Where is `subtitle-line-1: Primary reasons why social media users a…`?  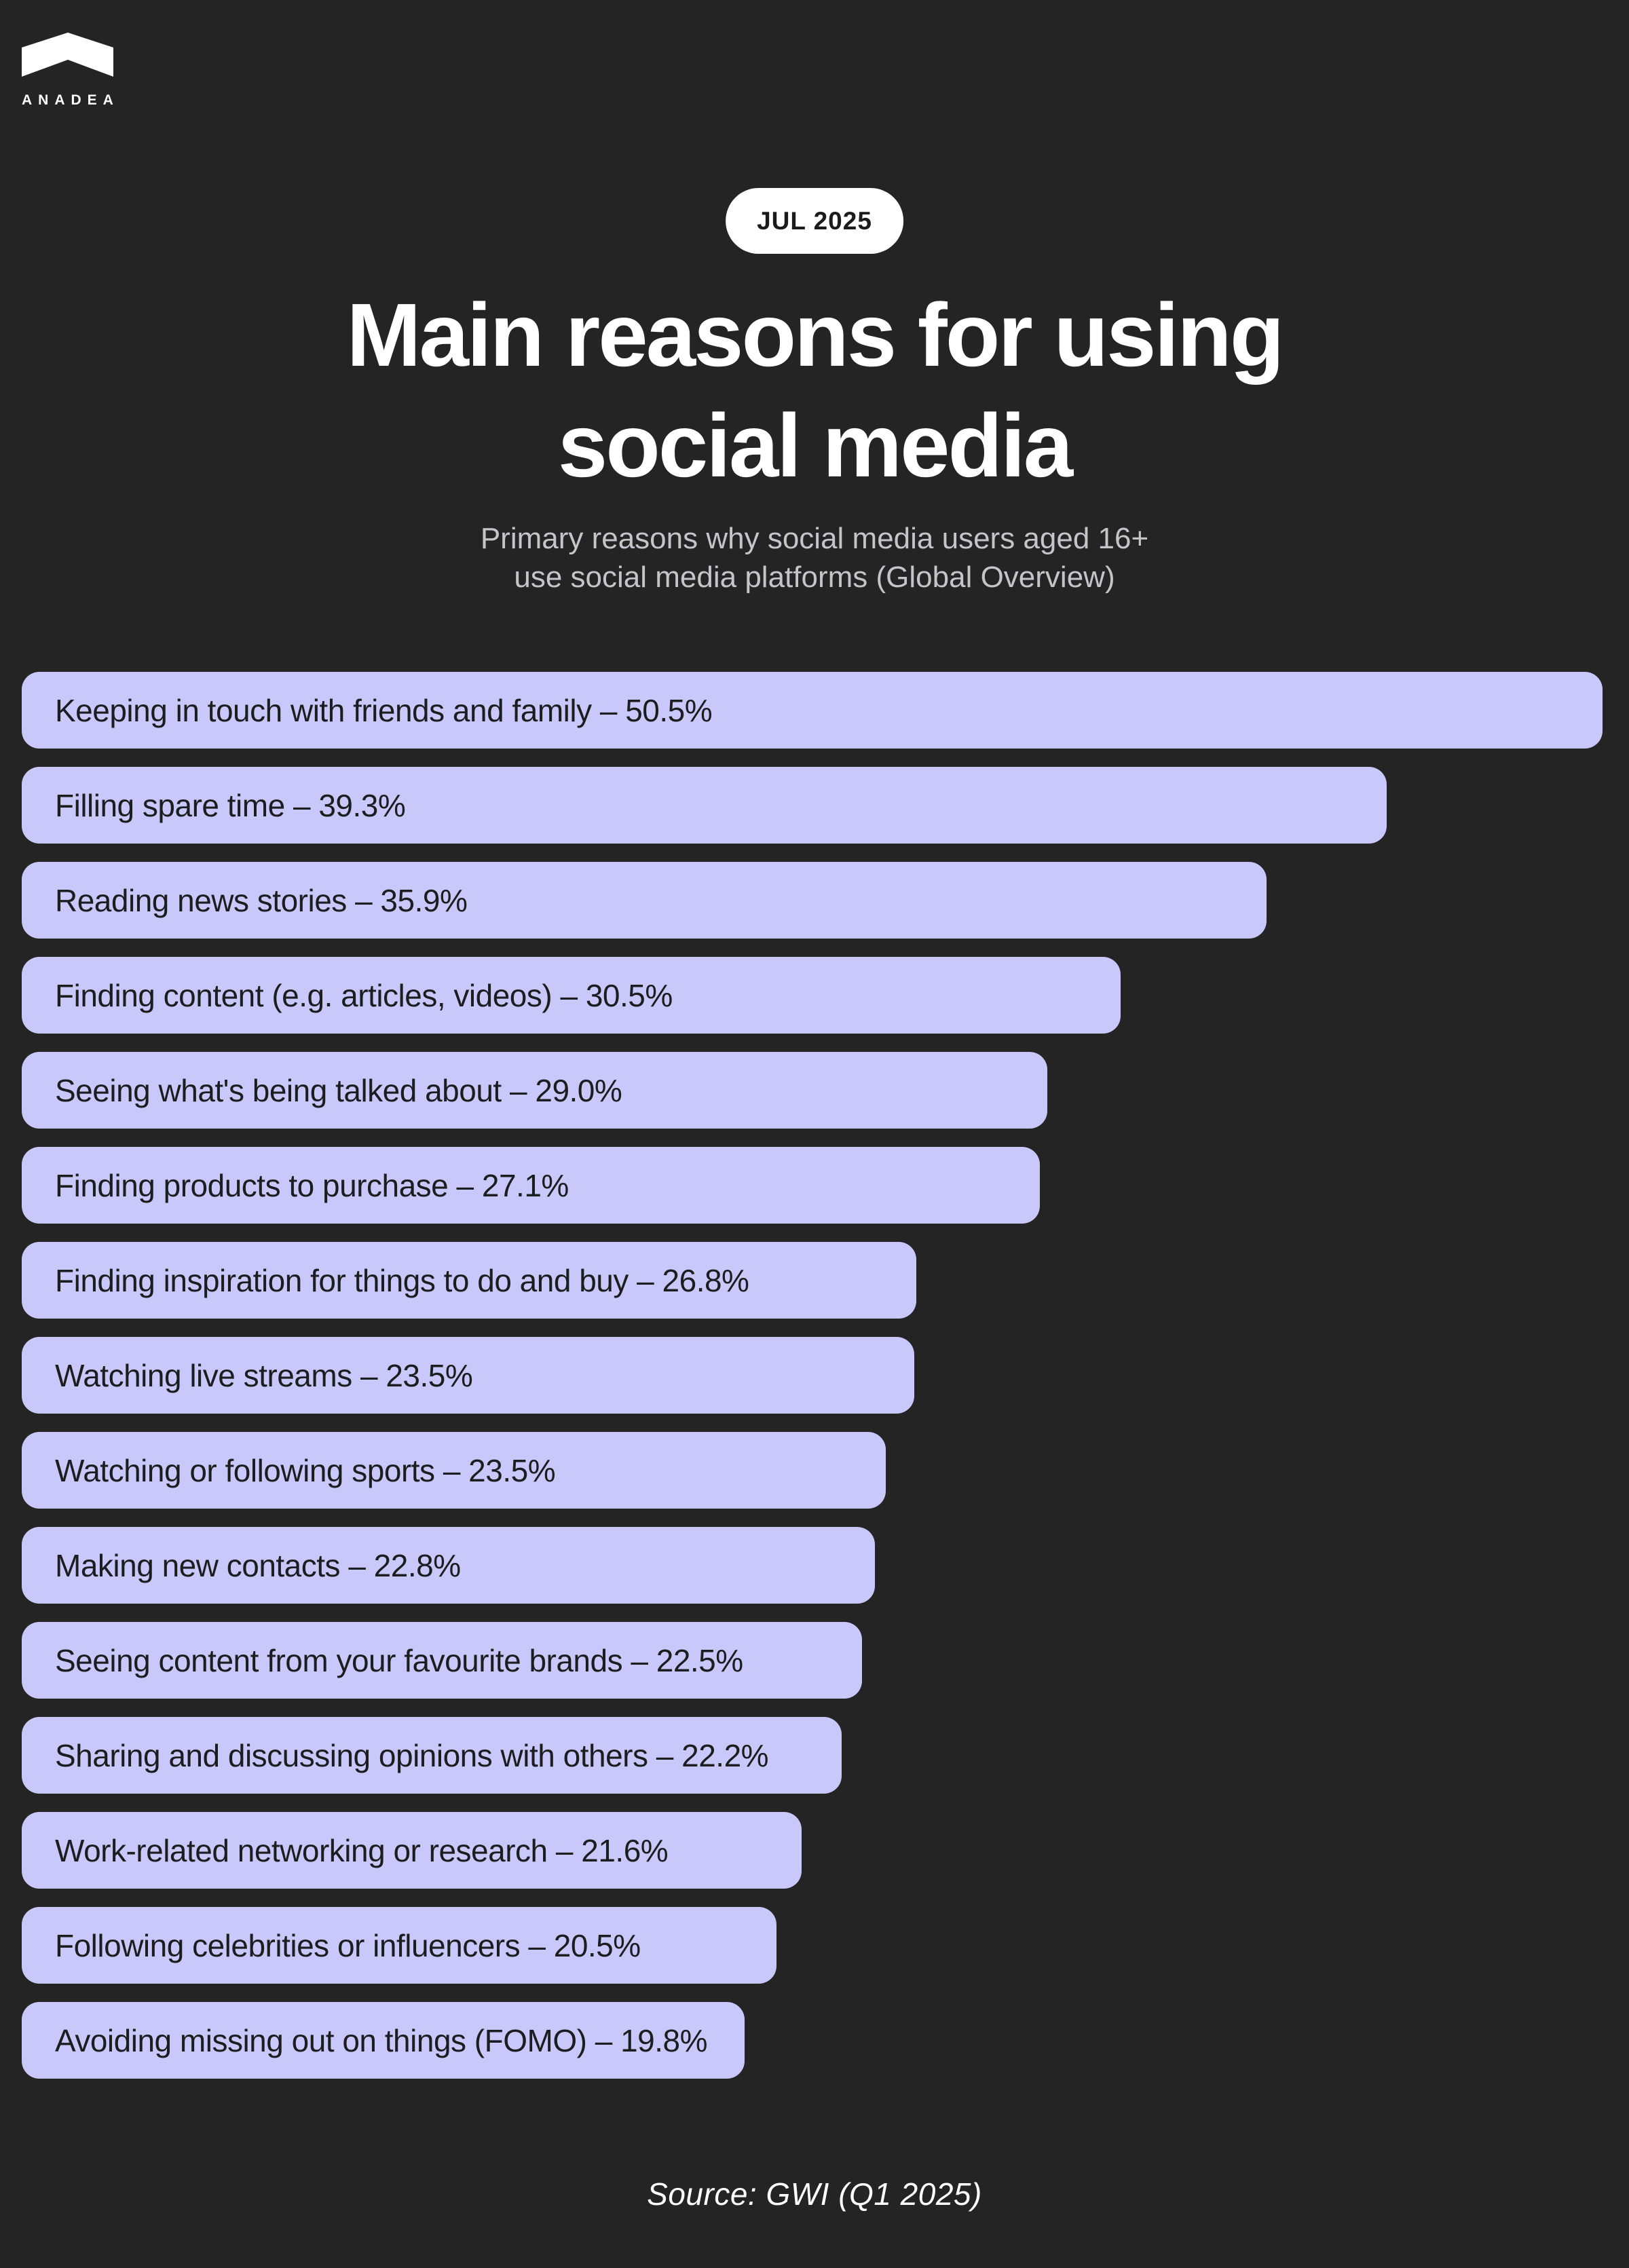 subtitle-line-1: Primary reasons why social media users a… is located at coordinates (814, 538).